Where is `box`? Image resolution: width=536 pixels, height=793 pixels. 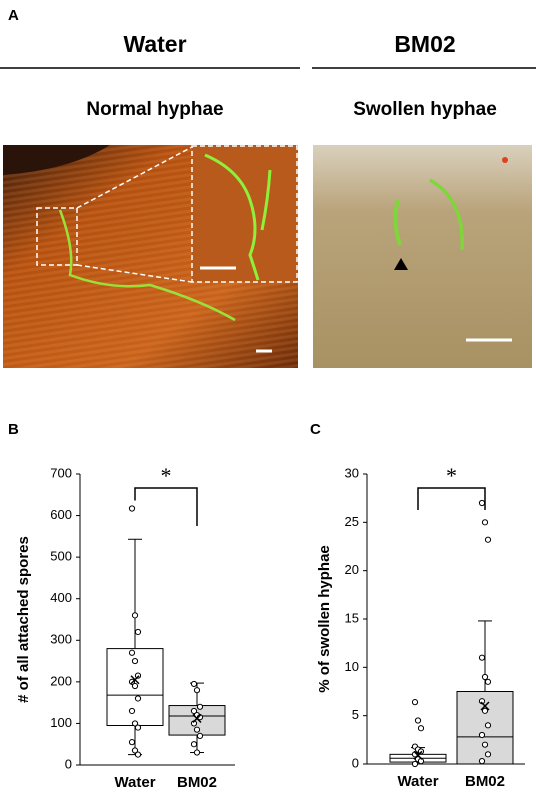 box is located at coordinates (485, 728).